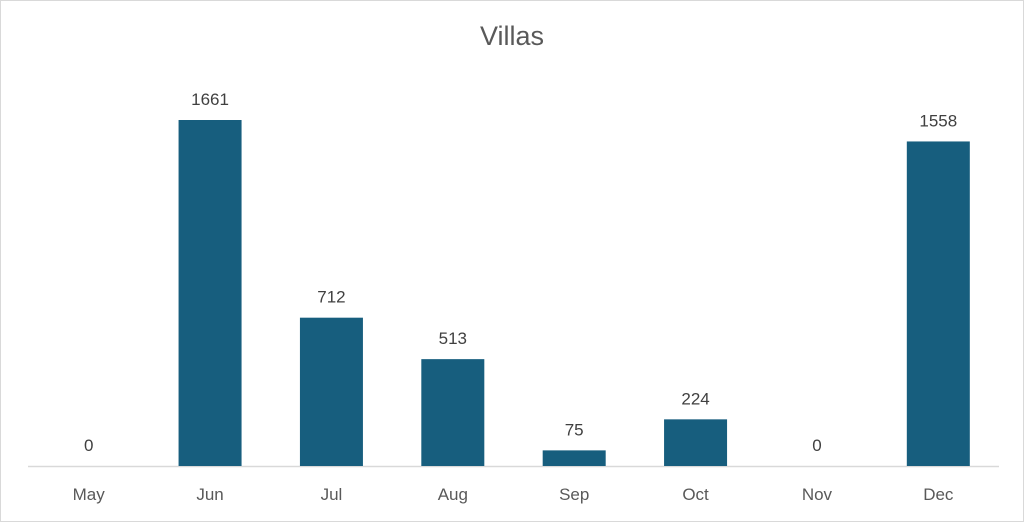  What do you see at coordinates (574, 458) in the screenshot?
I see `bar-sep` at bounding box center [574, 458].